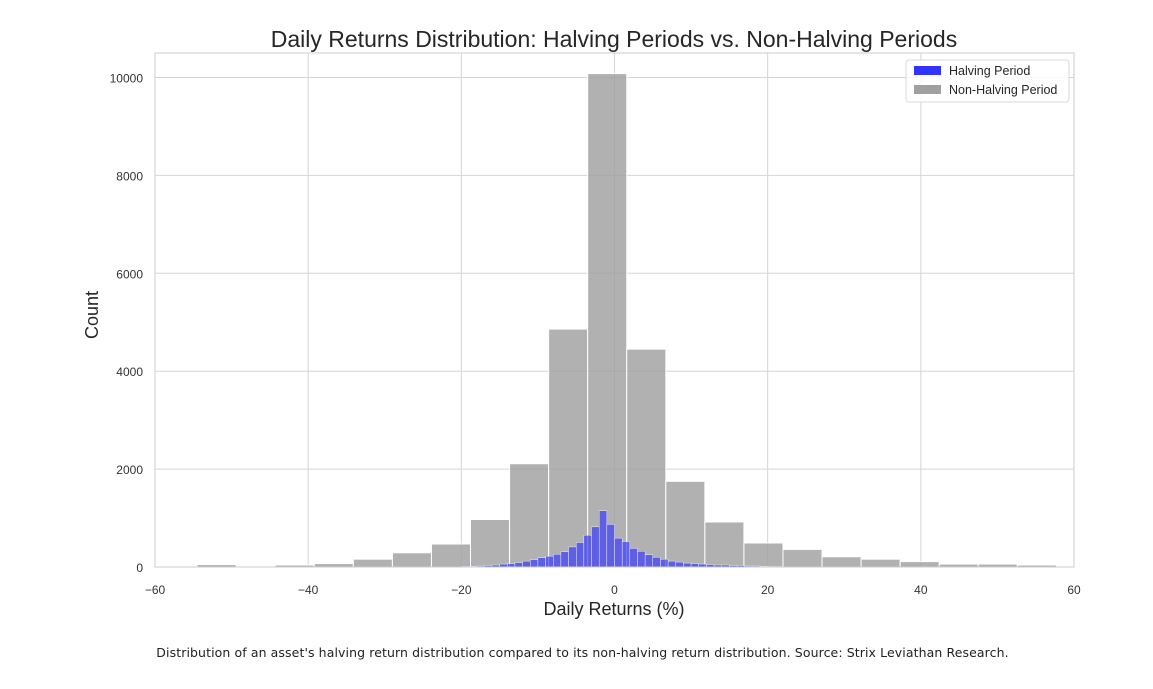 The image size is (1153, 689). I want to click on y-tick-label: 10000, so click(127, 78).